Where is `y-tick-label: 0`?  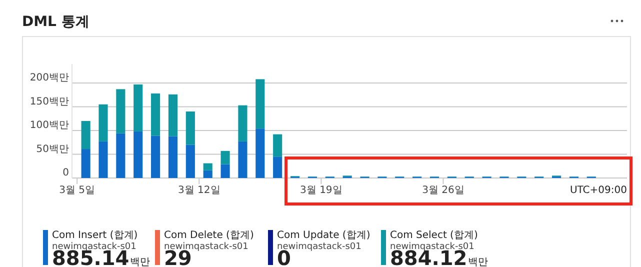
y-tick-label: 0 is located at coordinates (65, 173).